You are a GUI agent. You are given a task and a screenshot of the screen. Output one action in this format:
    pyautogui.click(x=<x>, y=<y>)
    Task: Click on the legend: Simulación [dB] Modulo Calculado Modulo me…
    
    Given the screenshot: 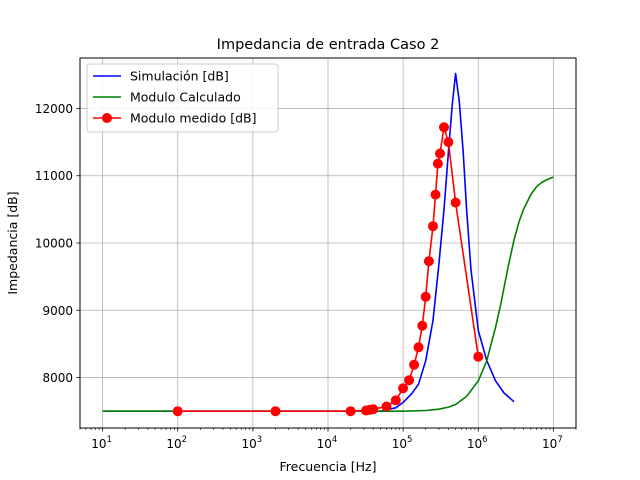 What is the action you would take?
    pyautogui.click(x=182, y=98)
    